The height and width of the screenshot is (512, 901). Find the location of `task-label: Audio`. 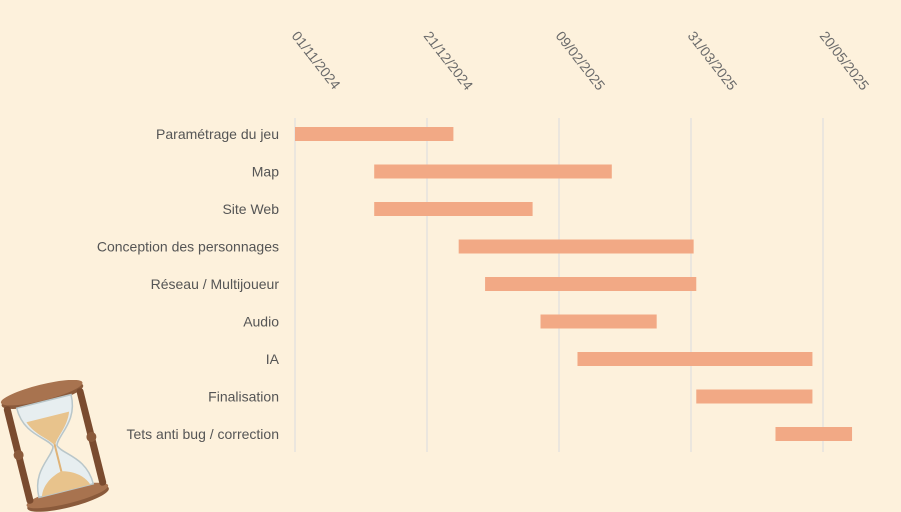

task-label: Audio is located at coordinates (261, 322).